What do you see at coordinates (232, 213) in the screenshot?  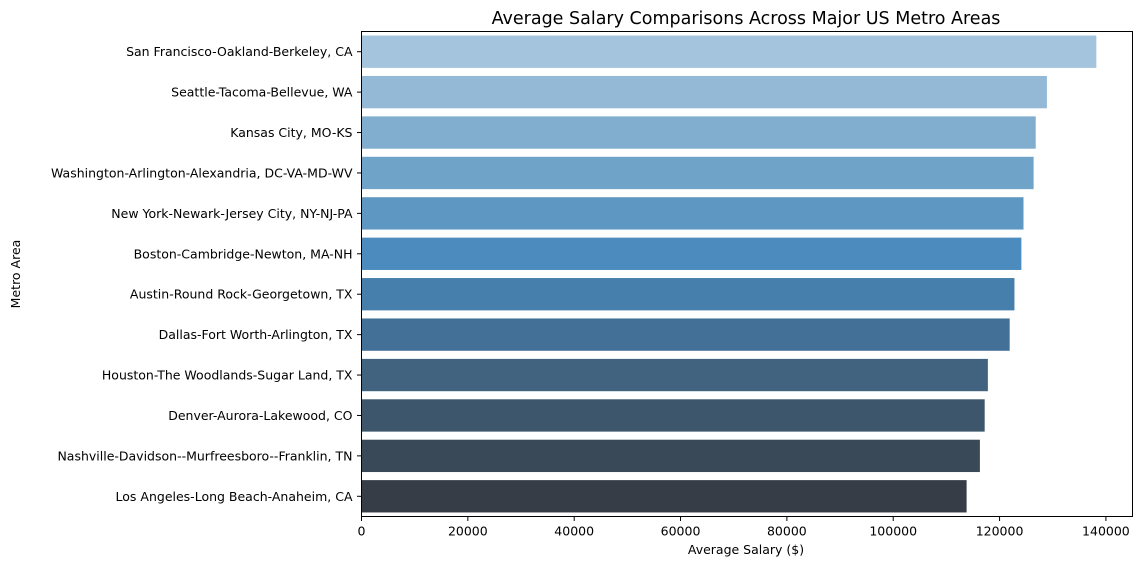 I see `y-tick-label: New York-Newark-Jersey City, NY-NJ-PA` at bounding box center [232, 213].